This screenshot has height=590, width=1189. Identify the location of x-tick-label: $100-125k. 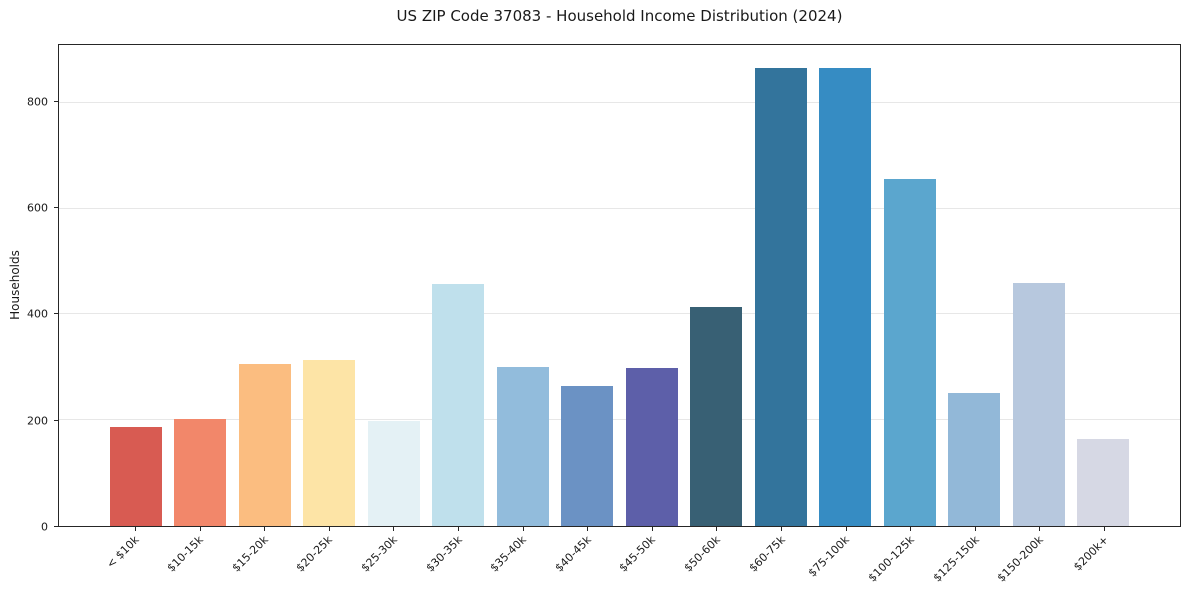
(891, 559).